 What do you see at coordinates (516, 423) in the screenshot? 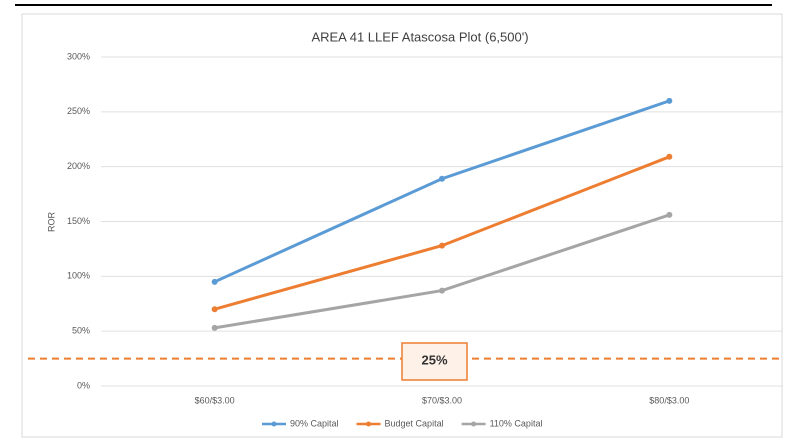
I see `legend-label: 110% Capital` at bounding box center [516, 423].